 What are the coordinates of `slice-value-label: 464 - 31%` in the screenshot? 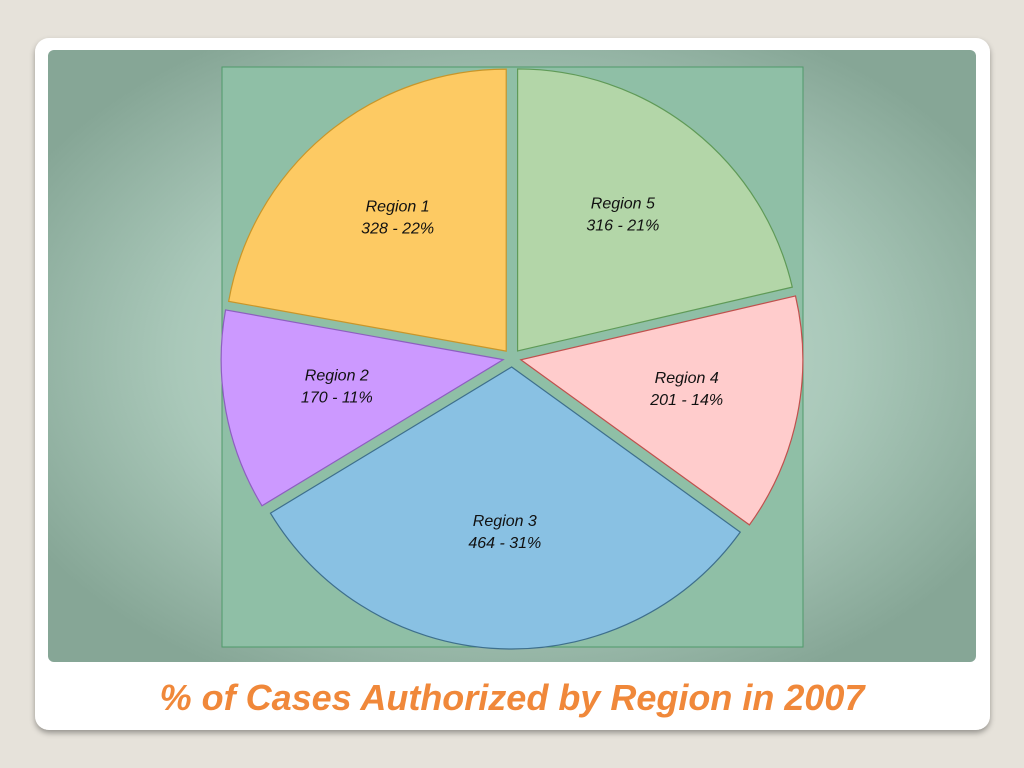 It's located at (504, 543).